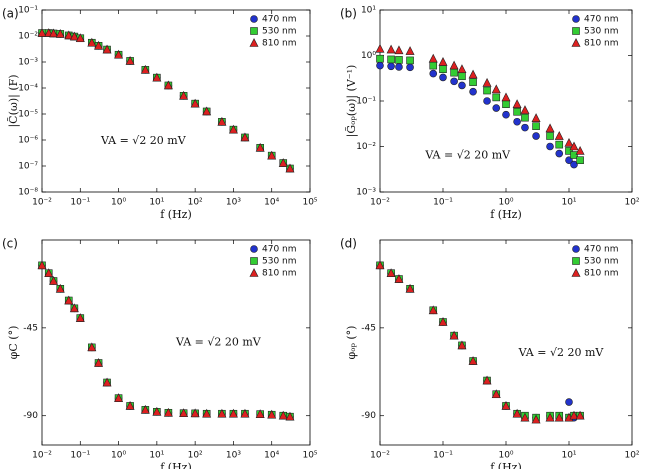 Image resolution: width=653 pixels, height=469 pixels. I want to click on x-tick-label: 10¹, so click(156, 456).